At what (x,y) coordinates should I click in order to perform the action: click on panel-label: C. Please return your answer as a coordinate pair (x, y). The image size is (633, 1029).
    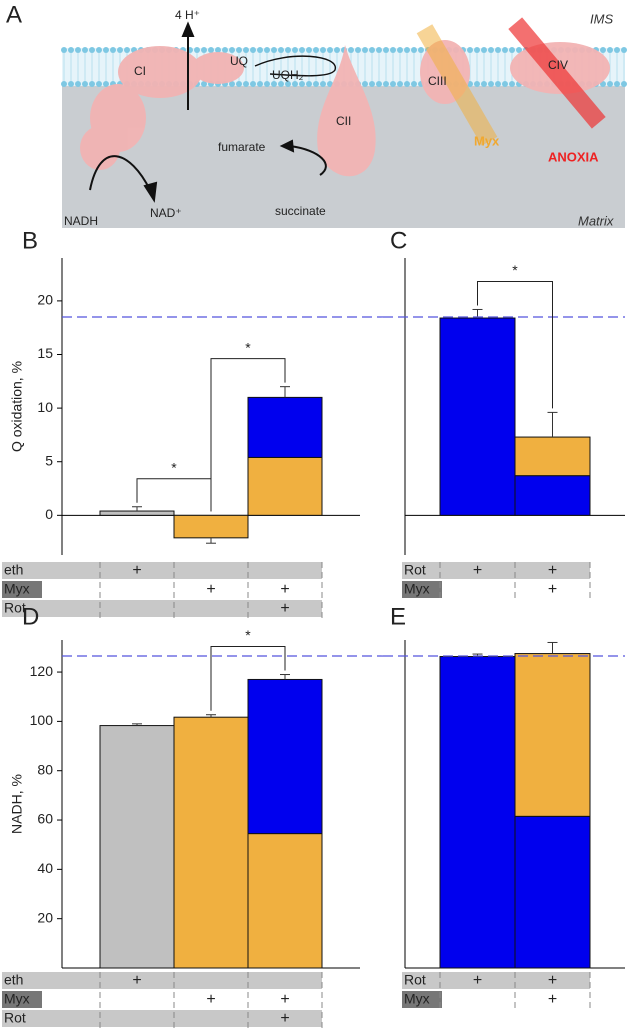
    Looking at the image, I should click on (398, 240).